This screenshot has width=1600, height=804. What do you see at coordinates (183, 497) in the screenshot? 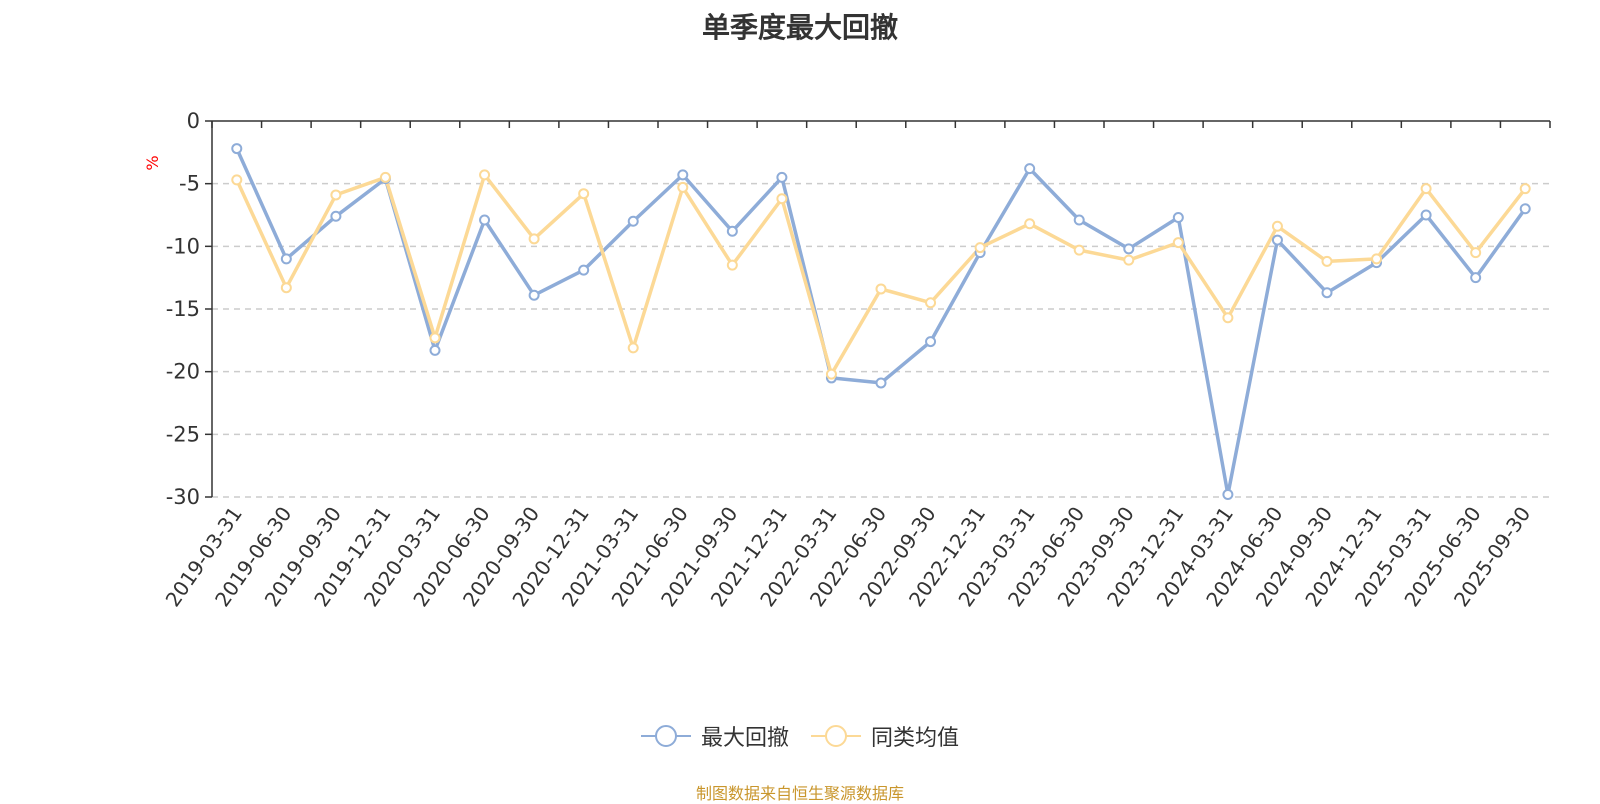
I see `y-tick-label: -30` at bounding box center [183, 497].